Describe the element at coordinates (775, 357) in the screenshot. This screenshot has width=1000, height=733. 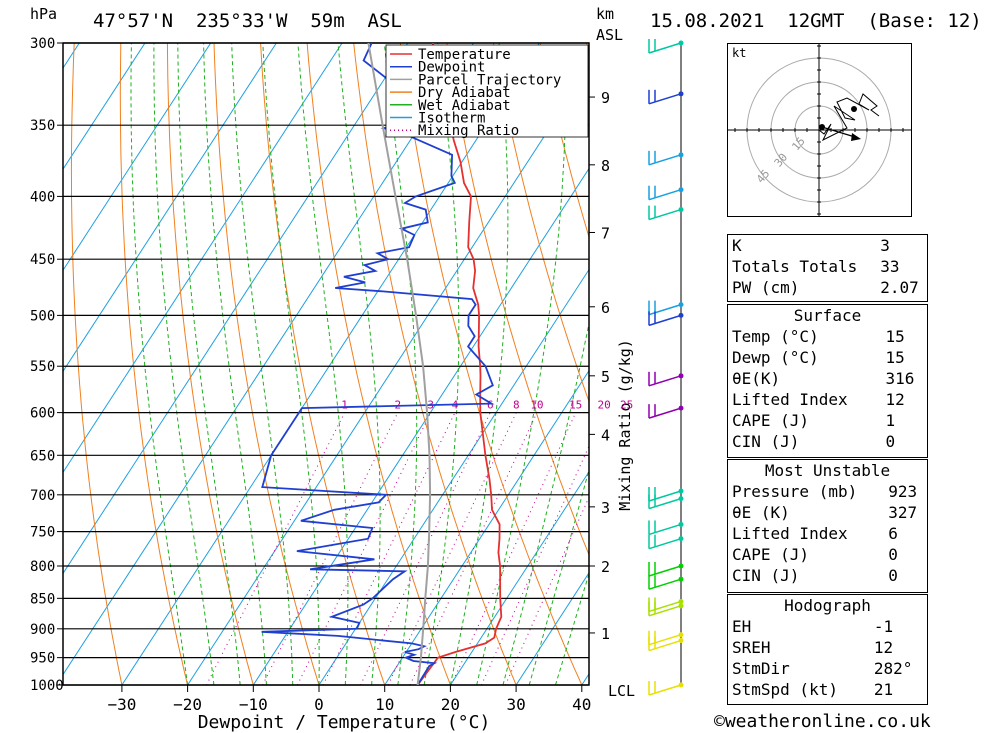
I see `index-label: Dewp (°C)` at that location.